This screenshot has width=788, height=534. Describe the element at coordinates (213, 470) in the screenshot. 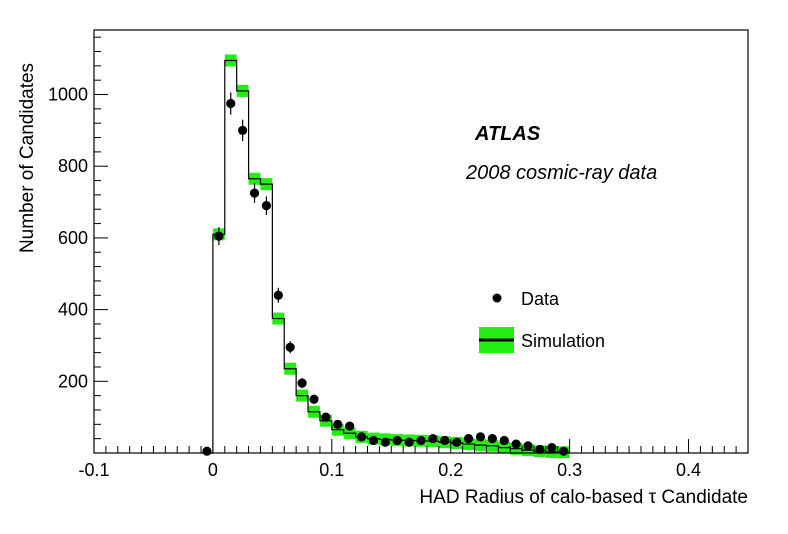

I see `x-tick-label: 0` at that location.